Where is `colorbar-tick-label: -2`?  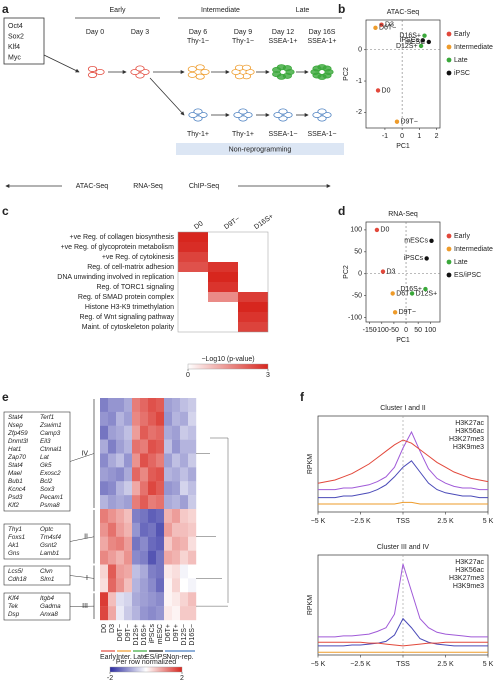
colorbar-tick-label: -2 is located at coordinates (110, 678).